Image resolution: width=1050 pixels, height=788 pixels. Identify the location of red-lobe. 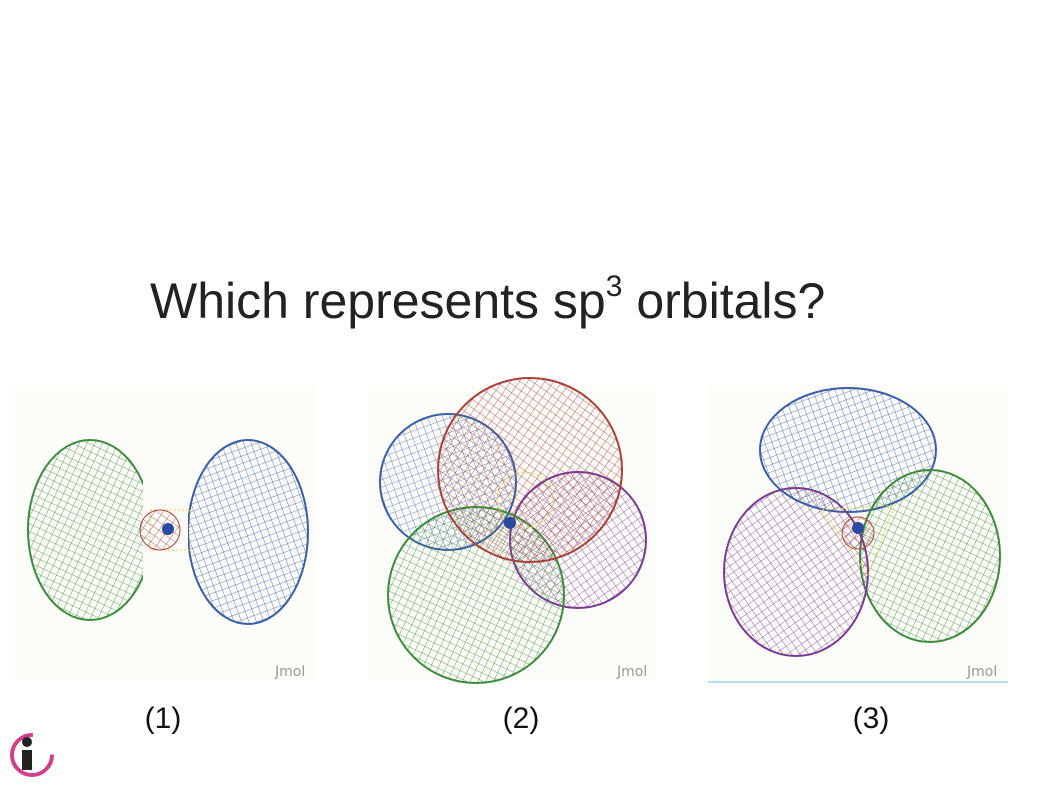
(530, 470).